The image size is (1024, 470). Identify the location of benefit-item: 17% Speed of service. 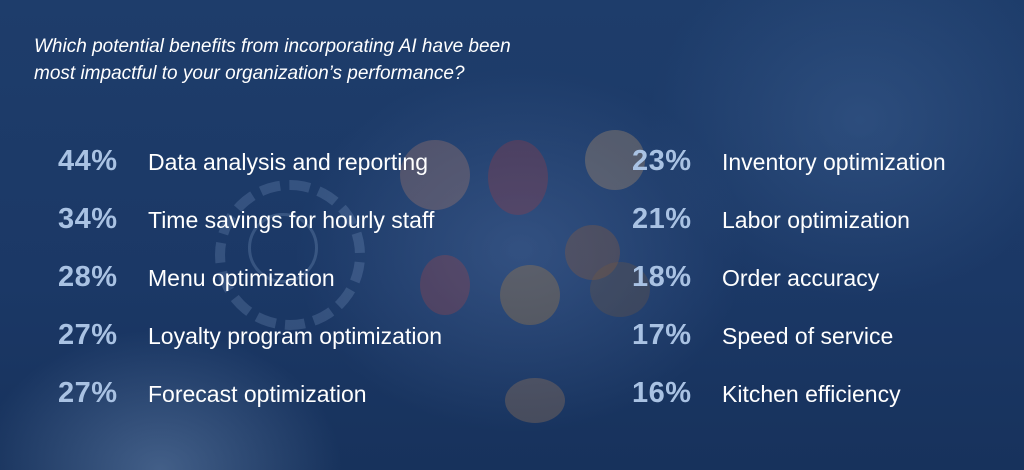
(762, 335).